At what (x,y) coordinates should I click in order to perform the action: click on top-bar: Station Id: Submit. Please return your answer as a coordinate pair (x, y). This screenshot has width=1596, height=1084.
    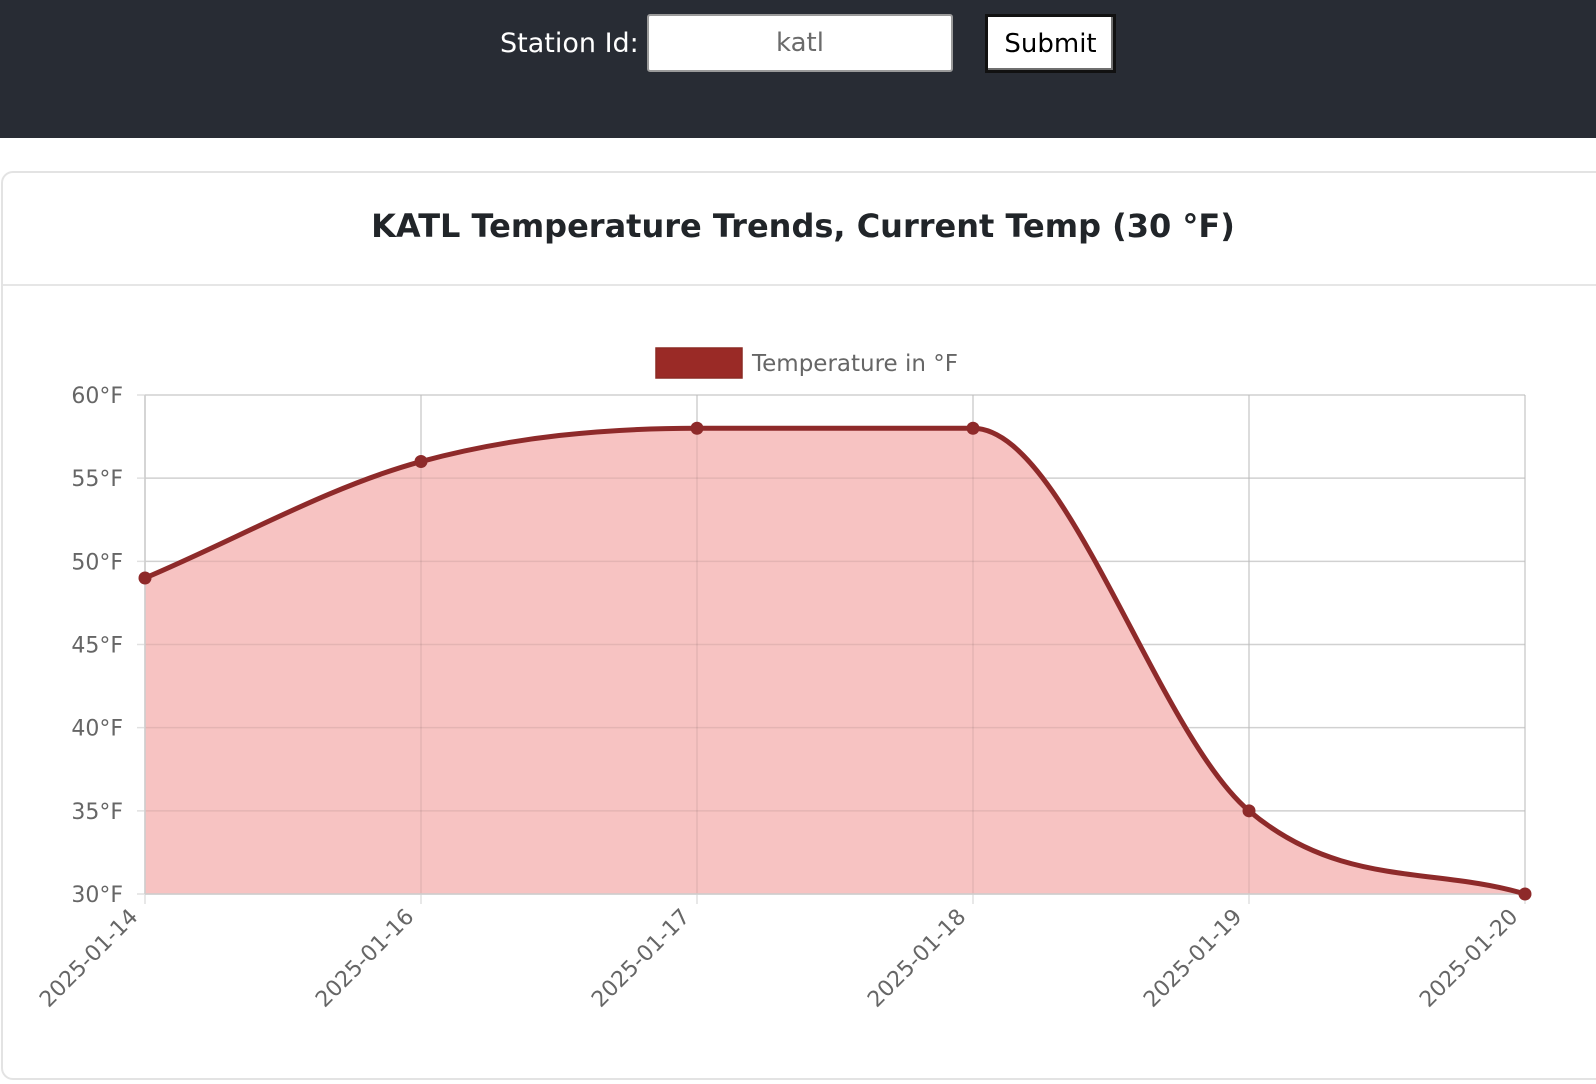
    Looking at the image, I should click on (798, 69).